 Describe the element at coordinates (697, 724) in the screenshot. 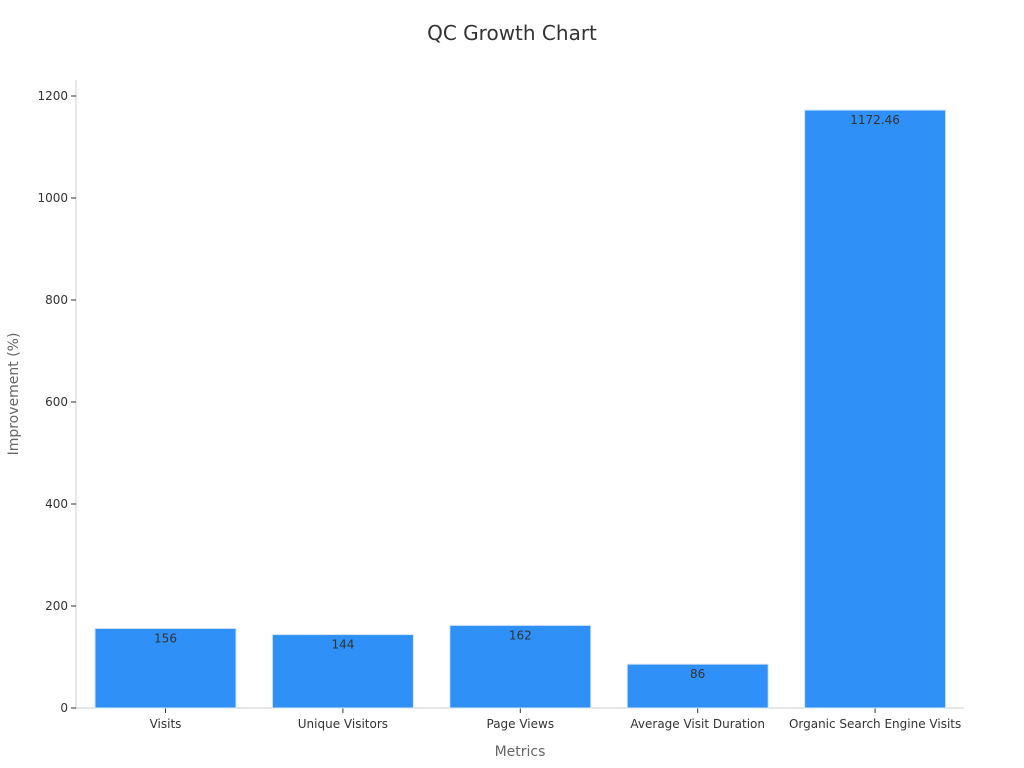

I see `x-tick-label: Average Visit Duration` at that location.